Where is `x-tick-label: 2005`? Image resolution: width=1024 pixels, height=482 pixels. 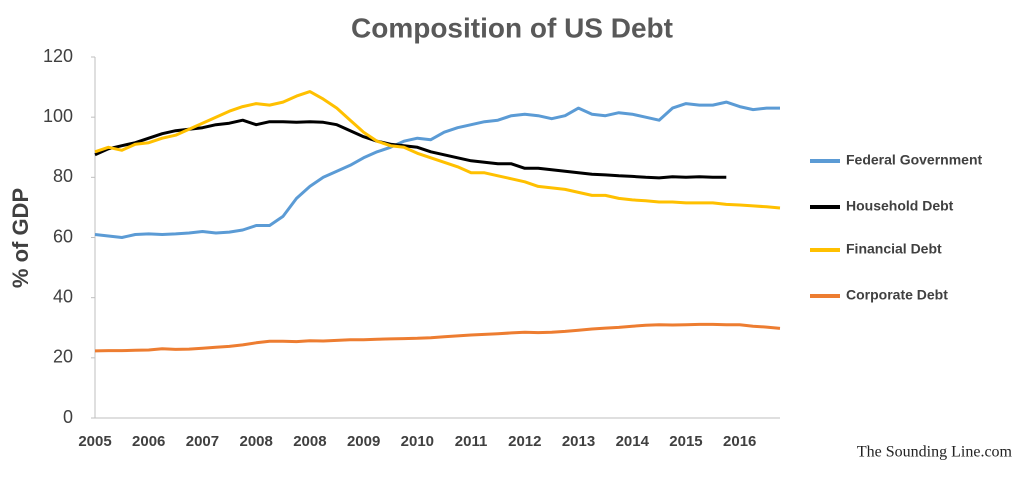
x-tick-label: 2005 is located at coordinates (94, 441).